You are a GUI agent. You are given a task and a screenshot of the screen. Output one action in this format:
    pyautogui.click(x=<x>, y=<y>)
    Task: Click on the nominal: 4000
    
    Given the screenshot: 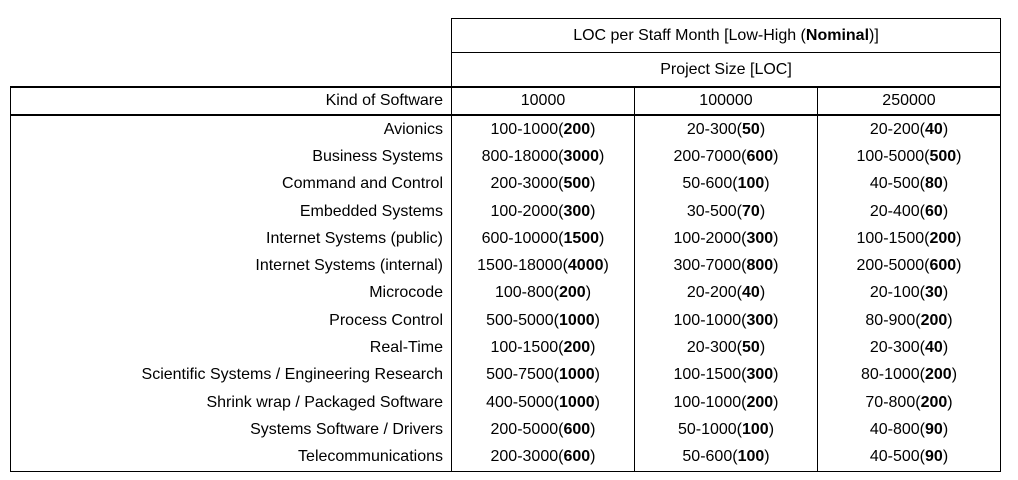 What is the action you would take?
    pyautogui.click(x=585, y=266)
    